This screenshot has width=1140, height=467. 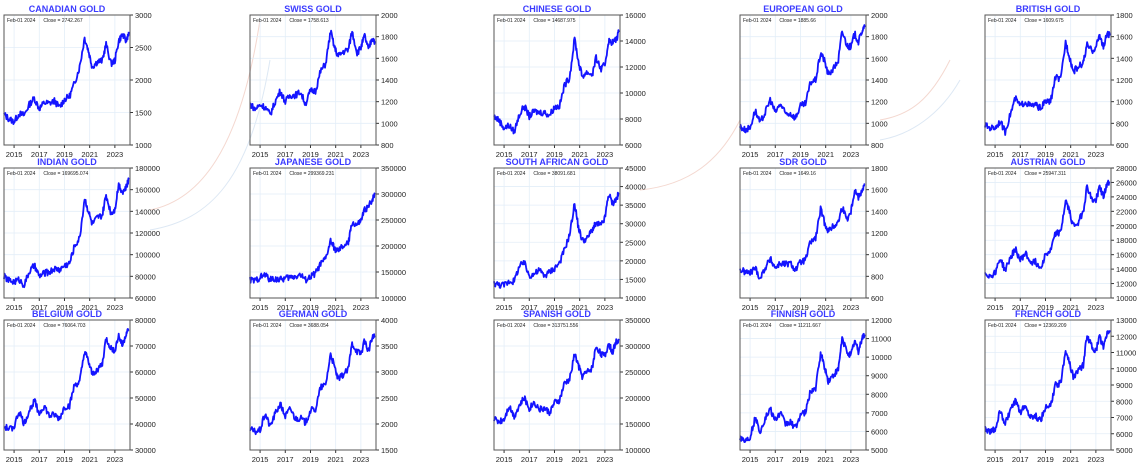 What do you see at coordinates (1124, 450) in the screenshot?
I see `y-tick-label: 5000` at bounding box center [1124, 450].